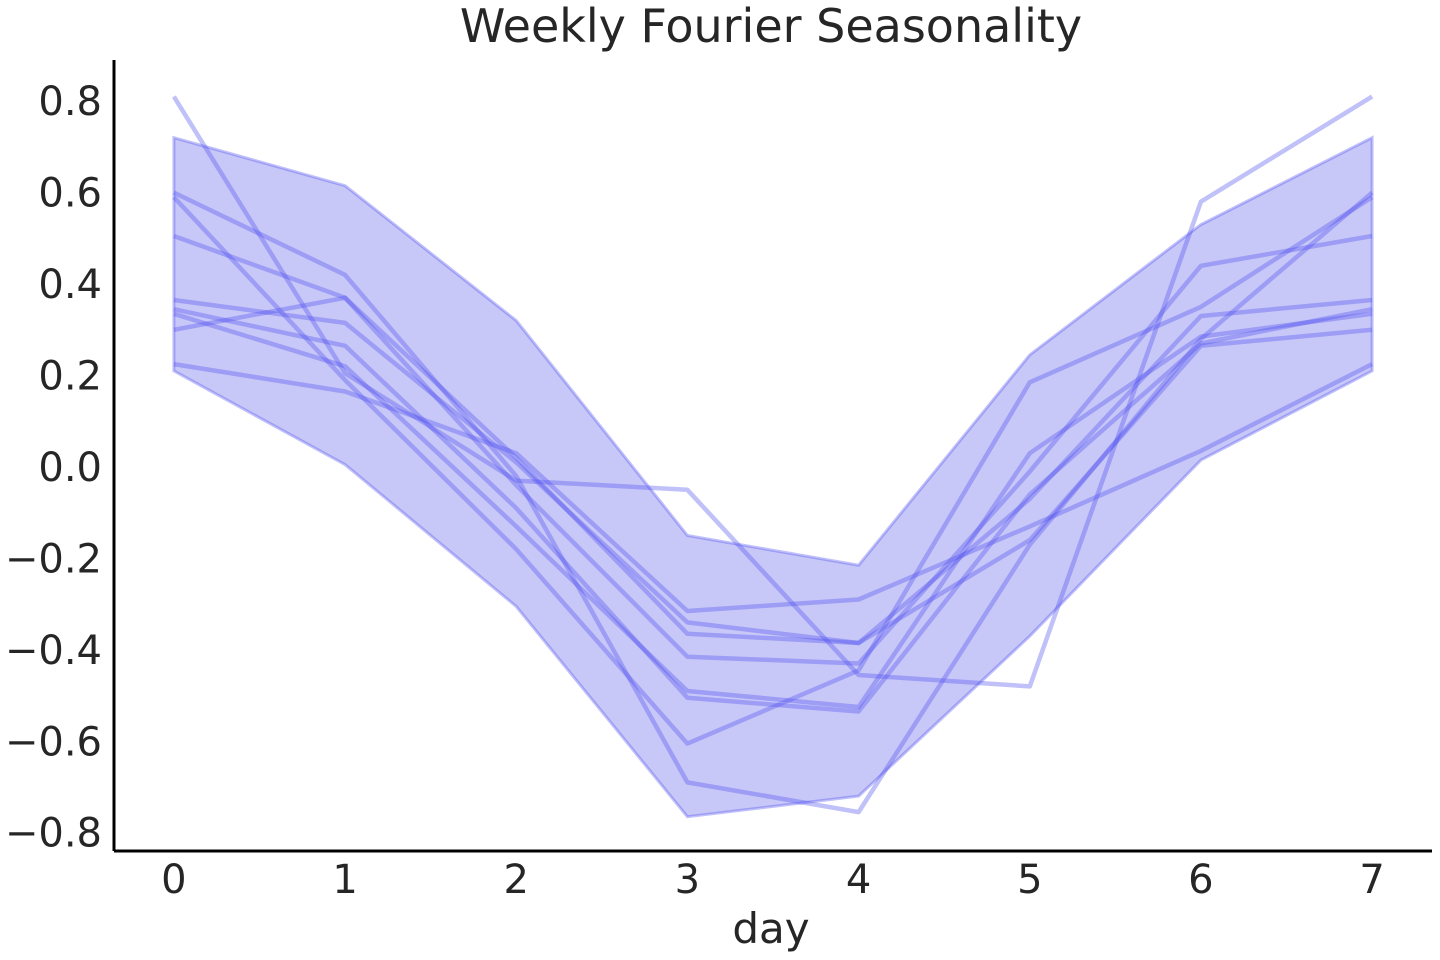 Image resolution: width=1440 pixels, height=960 pixels. What do you see at coordinates (70, 194) in the screenshot?
I see `y-tick-label: 0.6` at bounding box center [70, 194].